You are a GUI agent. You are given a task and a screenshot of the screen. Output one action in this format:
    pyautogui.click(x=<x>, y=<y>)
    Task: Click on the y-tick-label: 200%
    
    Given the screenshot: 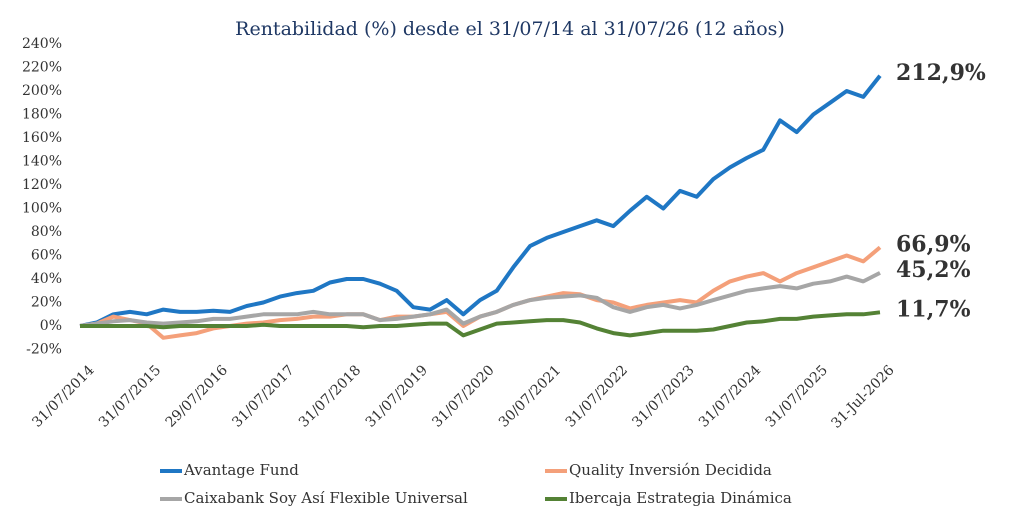 What is the action you would take?
    pyautogui.click(x=42, y=91)
    